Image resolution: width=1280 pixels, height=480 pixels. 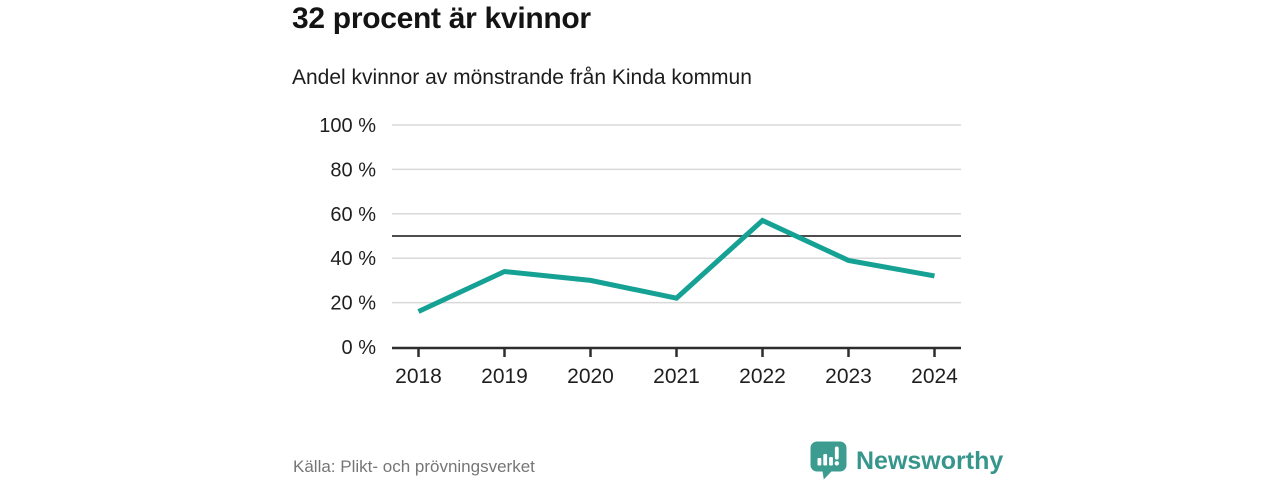 I want to click on y-tick-label: 60 %, so click(x=353, y=215).